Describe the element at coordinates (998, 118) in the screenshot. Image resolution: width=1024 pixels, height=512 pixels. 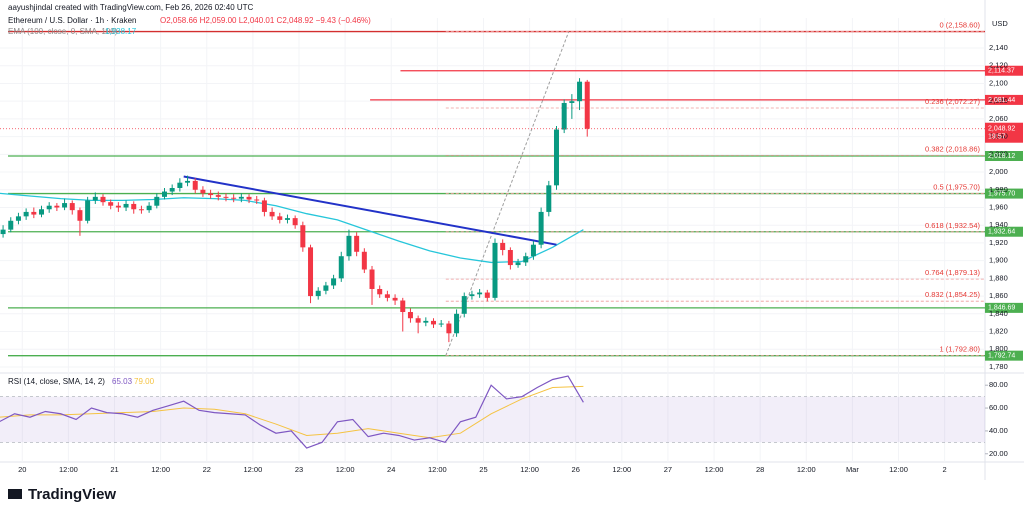
I see `y-tick-label: 2,060` at that location.